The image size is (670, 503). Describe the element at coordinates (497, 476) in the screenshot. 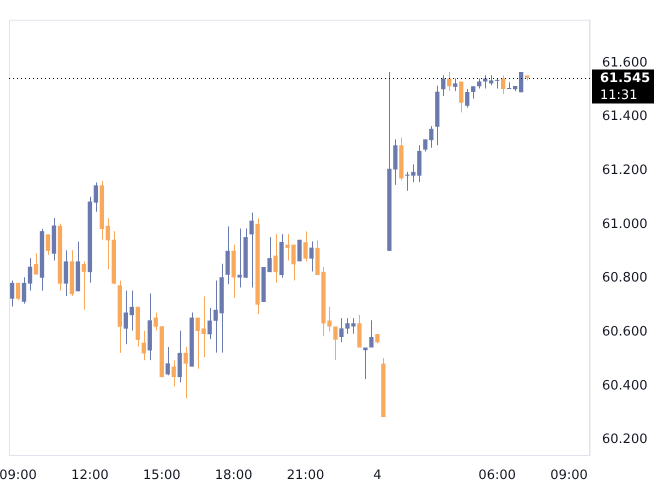

I see `x-tick-label: 06:00` at that location.